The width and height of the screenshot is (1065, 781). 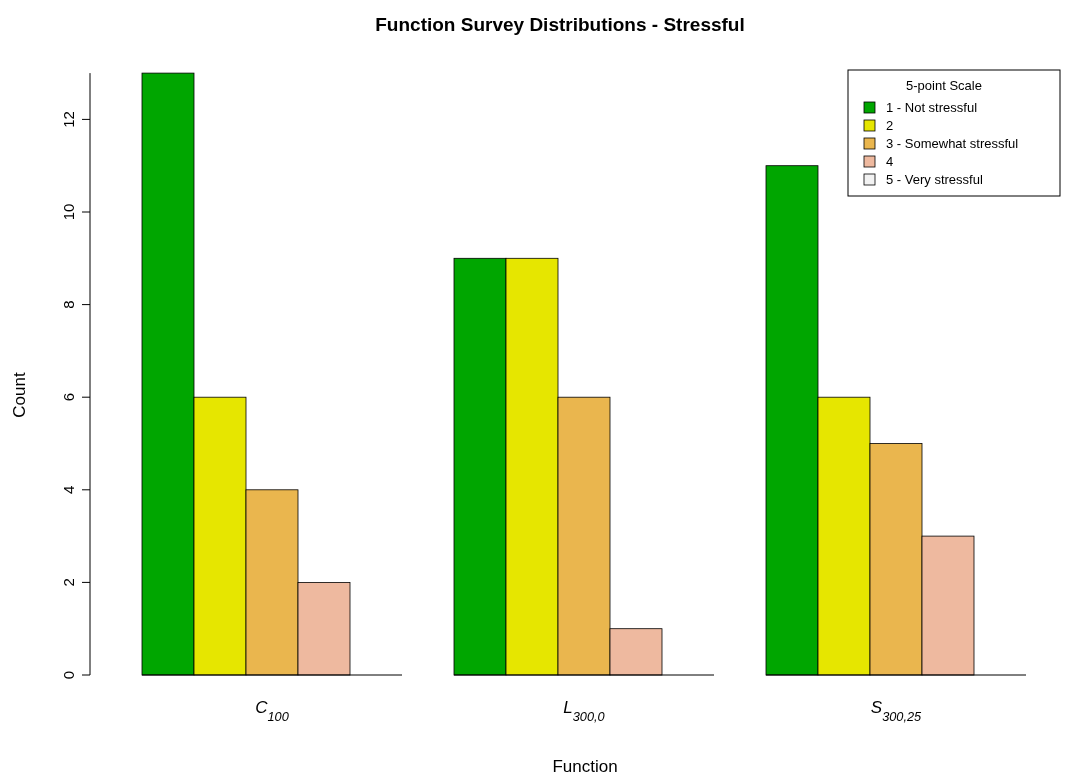 What do you see at coordinates (585, 766) in the screenshot?
I see `x-axis-title: Function` at bounding box center [585, 766].